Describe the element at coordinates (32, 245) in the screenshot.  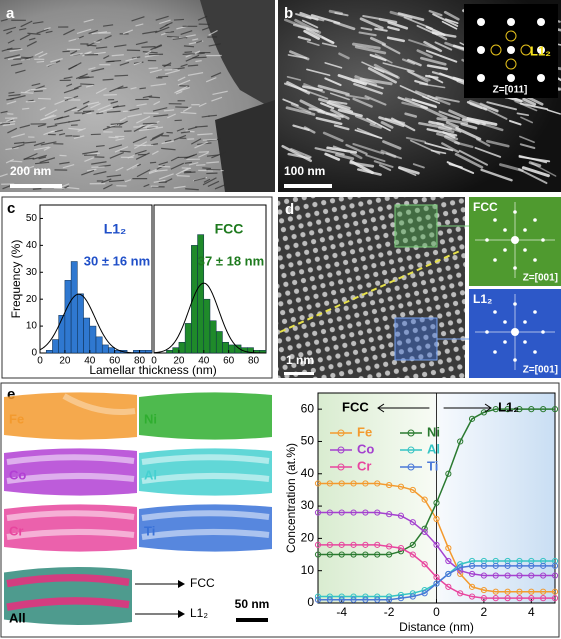
I see `y-tick-label: 40` at that location.